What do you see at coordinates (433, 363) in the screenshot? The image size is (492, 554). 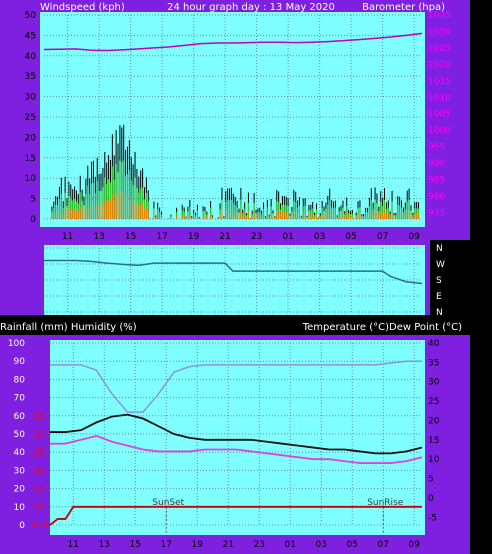 I see `temperature-tick-label: 35` at bounding box center [433, 363].